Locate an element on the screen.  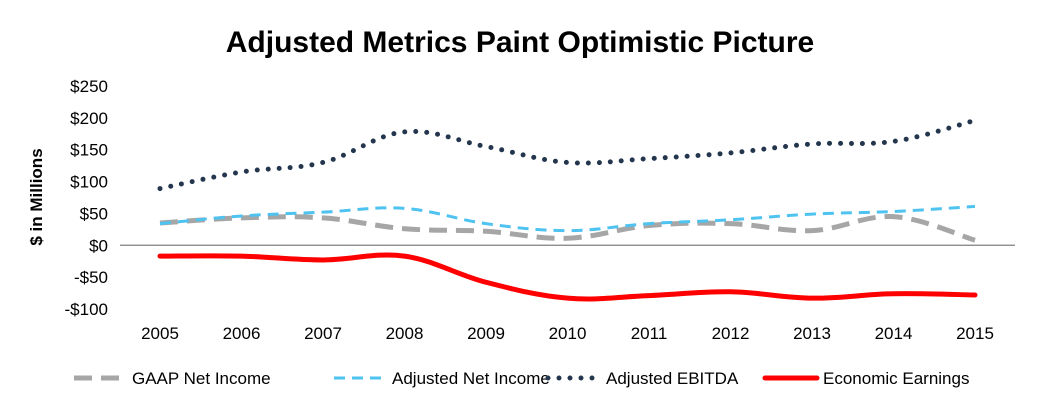
x-tick-label: 2013 is located at coordinates (812, 333).